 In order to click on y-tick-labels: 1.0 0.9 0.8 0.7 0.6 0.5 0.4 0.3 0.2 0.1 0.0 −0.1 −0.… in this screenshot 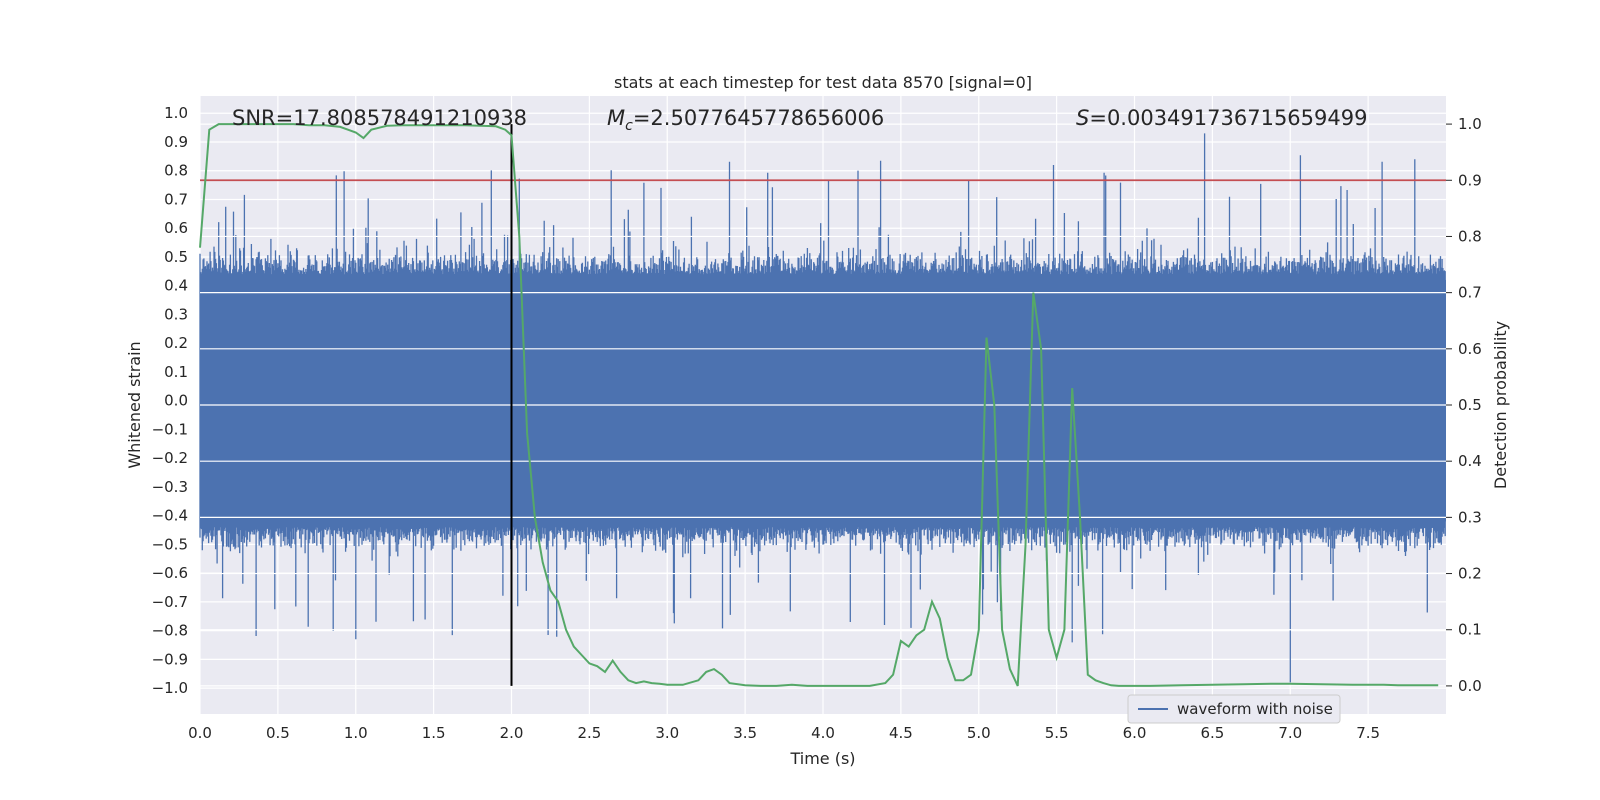, I will do `click(170, 400)`.